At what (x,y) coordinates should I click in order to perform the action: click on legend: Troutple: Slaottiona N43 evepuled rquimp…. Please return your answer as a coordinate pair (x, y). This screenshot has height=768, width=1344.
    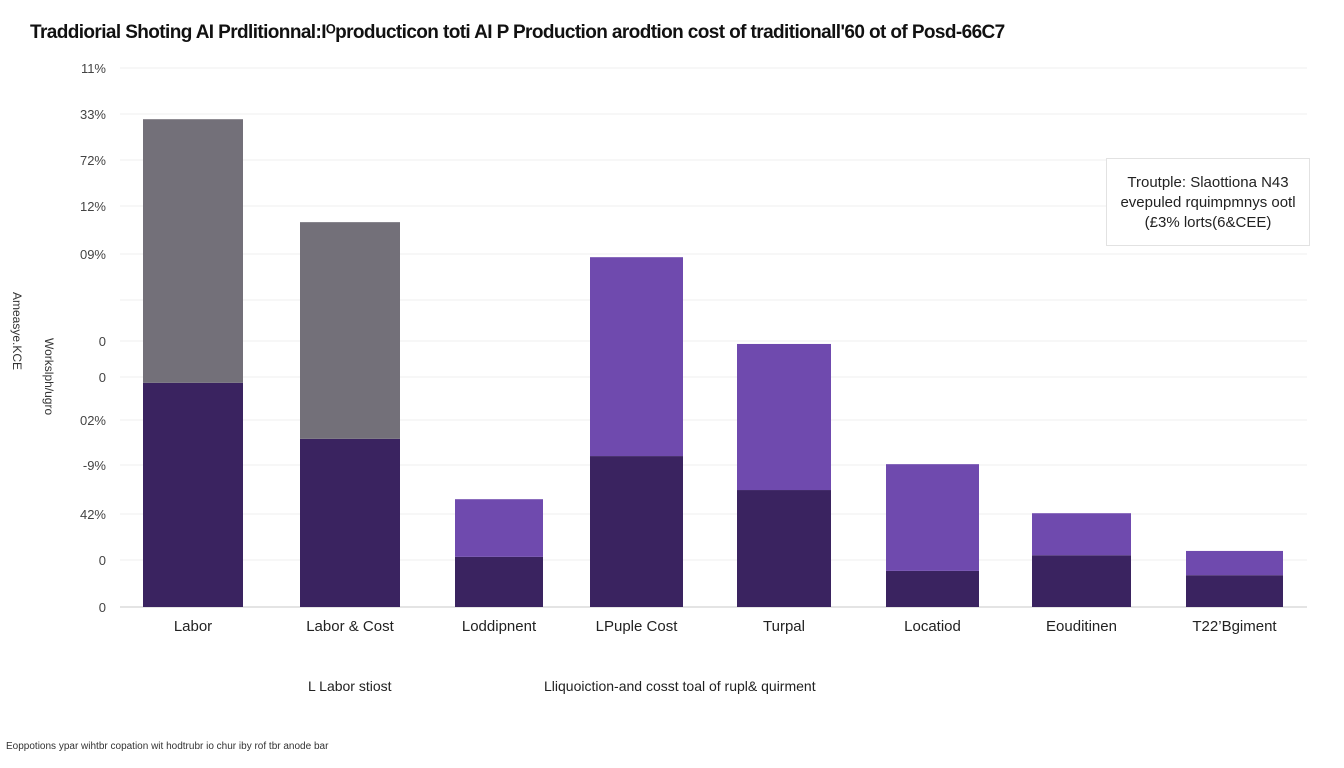
    Looking at the image, I should click on (1208, 202).